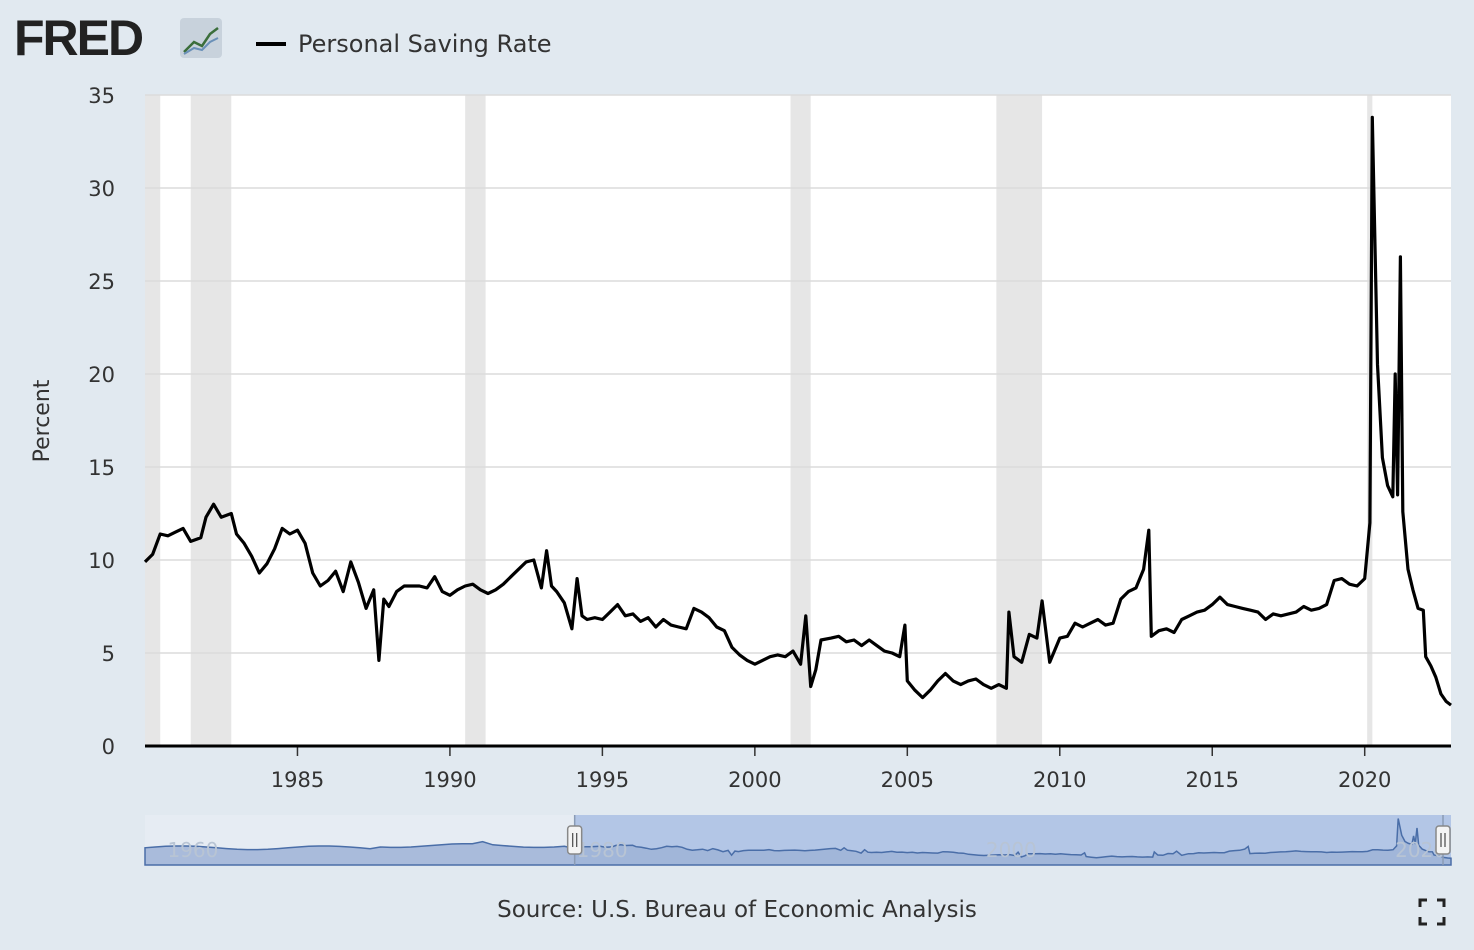  What do you see at coordinates (108, 747) in the screenshot?
I see `y-tick-label-0: 0` at bounding box center [108, 747].